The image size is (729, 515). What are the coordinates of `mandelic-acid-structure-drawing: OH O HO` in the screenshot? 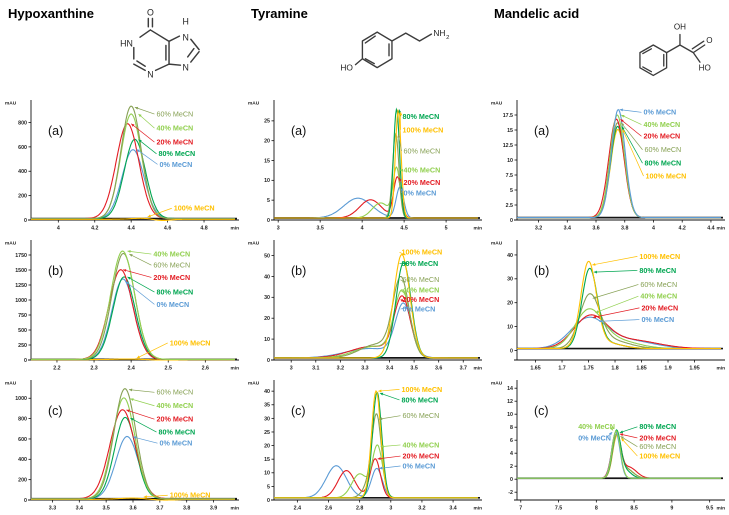 It's located at (676, 50).